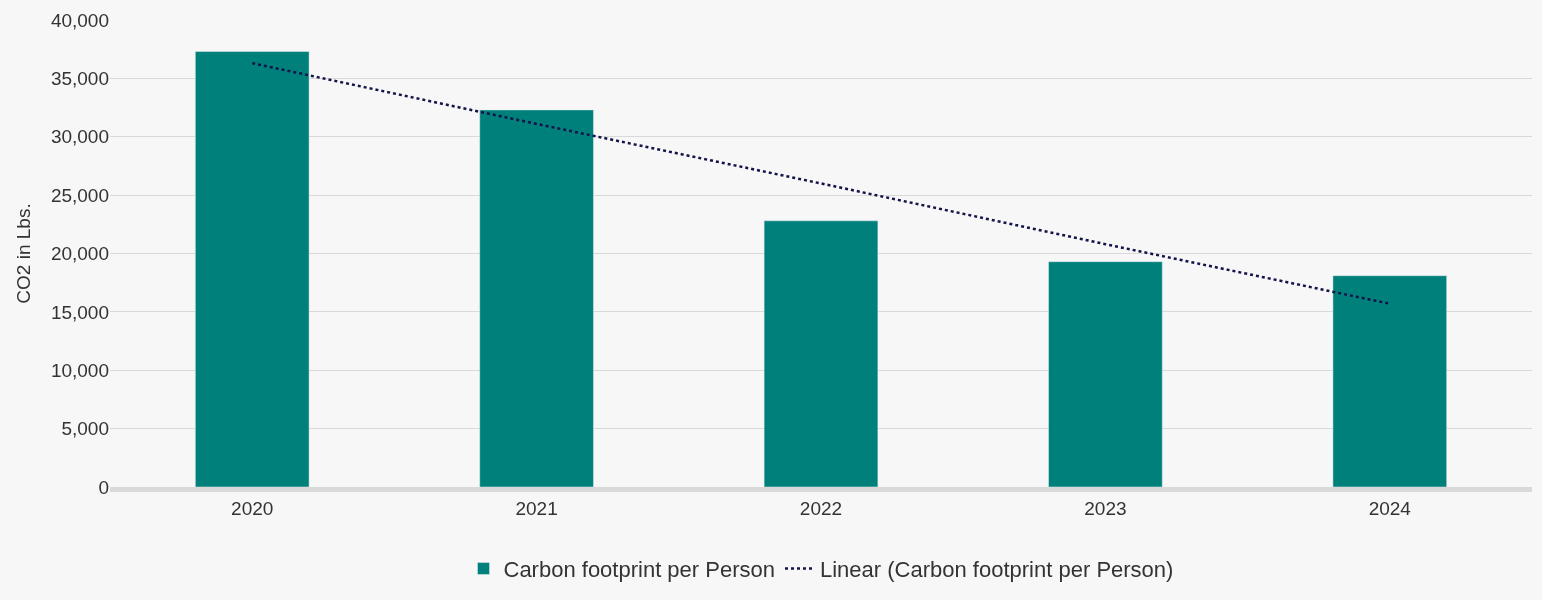 This screenshot has height=600, width=1542. Describe the element at coordinates (79, 254) in the screenshot. I see `y-tick-label: 20,000` at that location.